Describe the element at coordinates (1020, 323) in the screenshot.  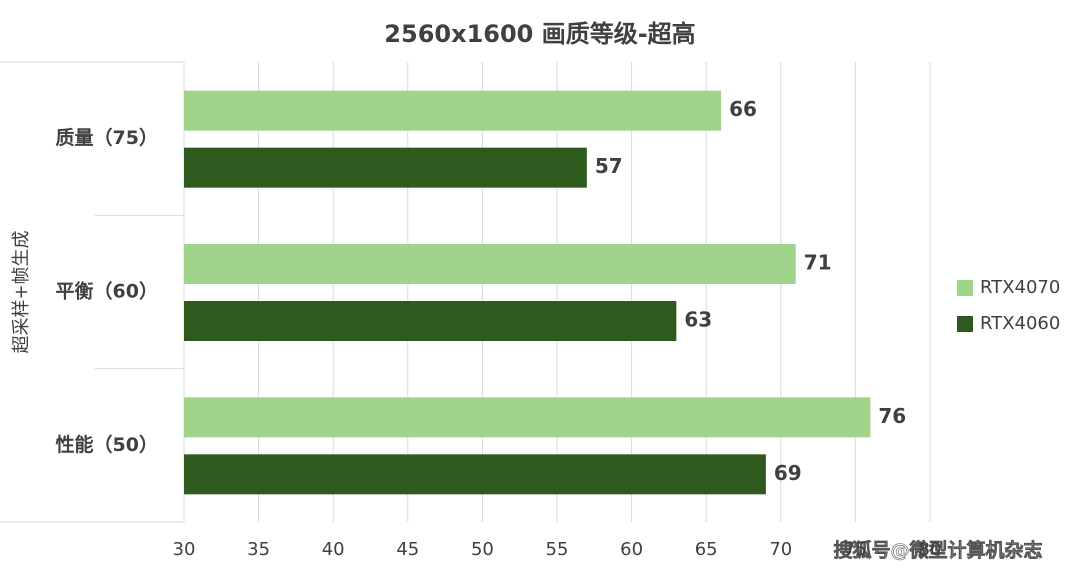
I see `legend-label: RTX4060` at that location.